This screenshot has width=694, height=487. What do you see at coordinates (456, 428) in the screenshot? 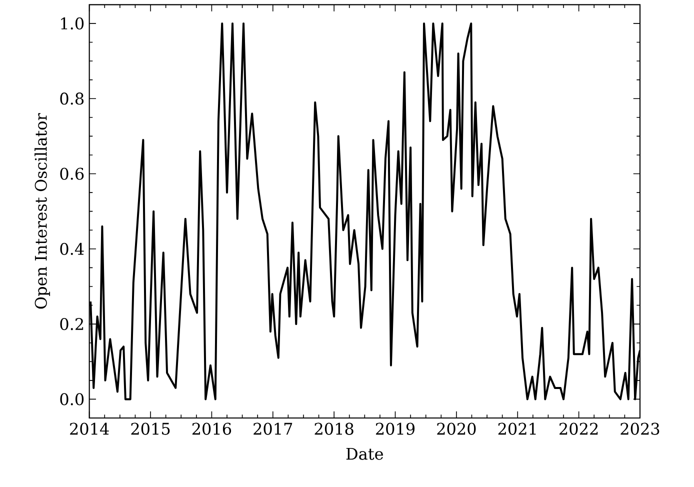
I see `x-tick-label: 2020` at bounding box center [456, 428].